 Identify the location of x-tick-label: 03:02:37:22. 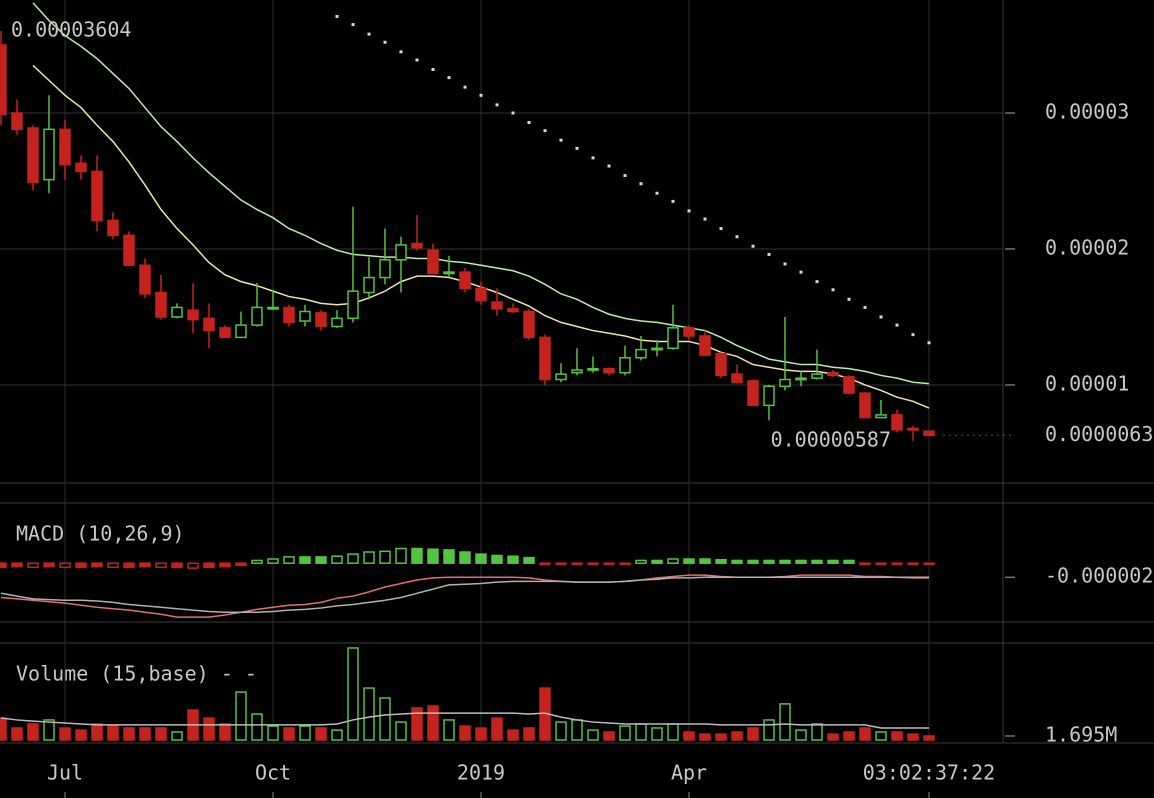
(929, 773).